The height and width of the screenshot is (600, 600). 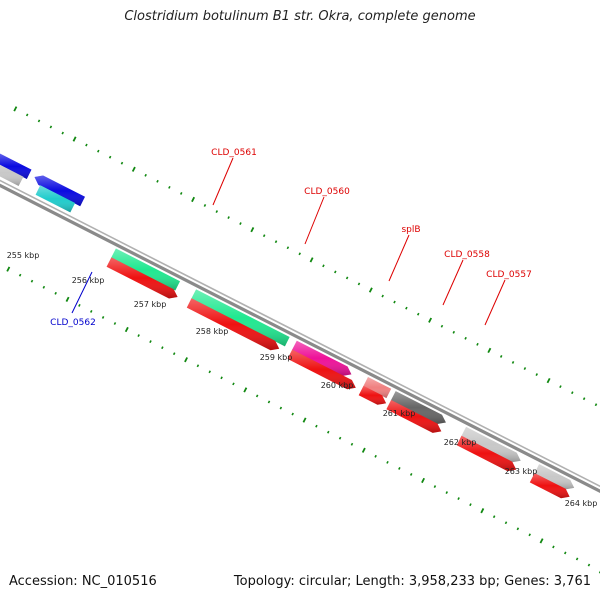 I want to click on gene-label: CLD_0561, so click(x=234, y=153).